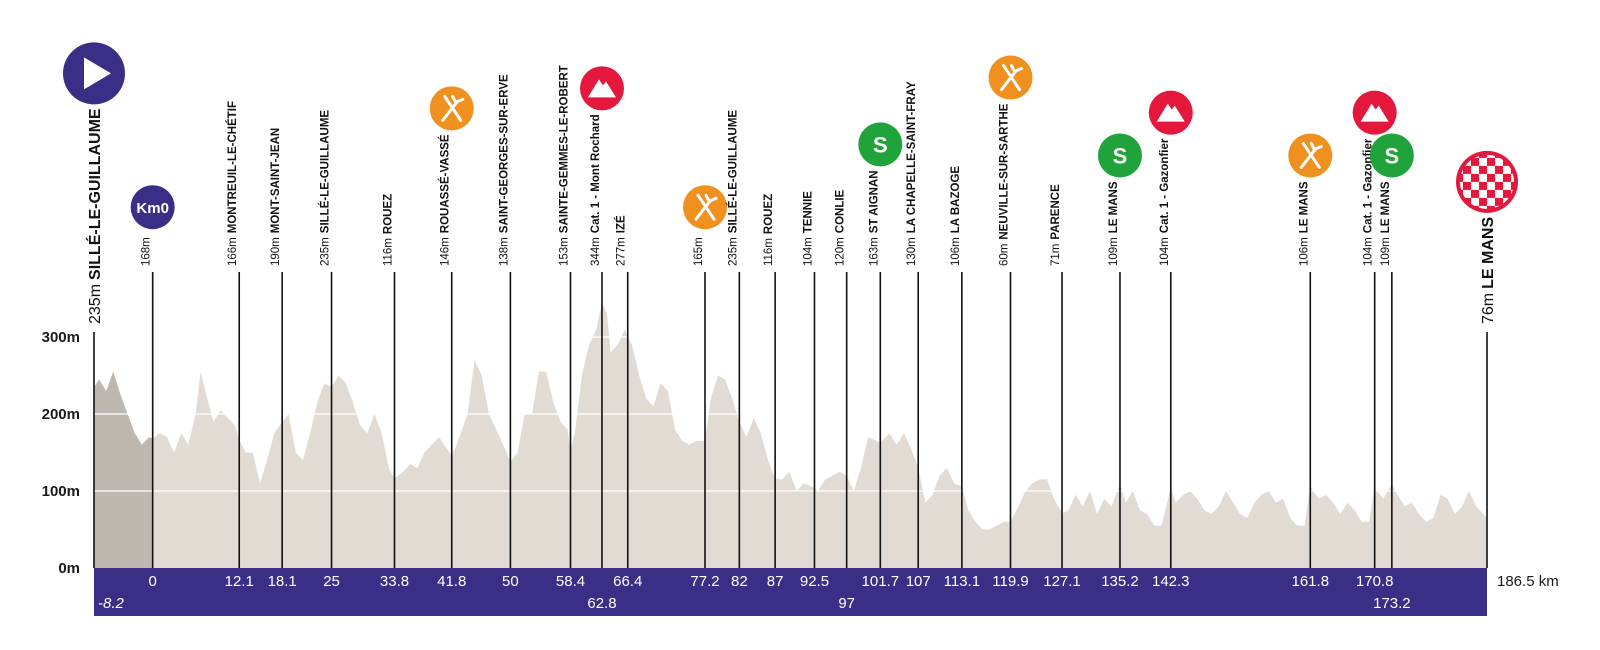 This screenshot has width=1600, height=650. I want to click on waypoint-name: SAINT-GEORGES-SUR-ERVE, so click(504, 153).